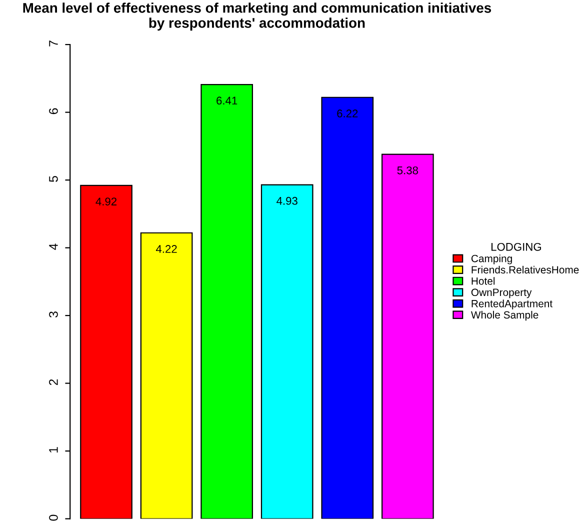 This screenshot has width=584, height=524. I want to click on chart-title: Mean level of effectiveness of marketing and communication initiatives by respondents' accommodation, so click(257, 16).